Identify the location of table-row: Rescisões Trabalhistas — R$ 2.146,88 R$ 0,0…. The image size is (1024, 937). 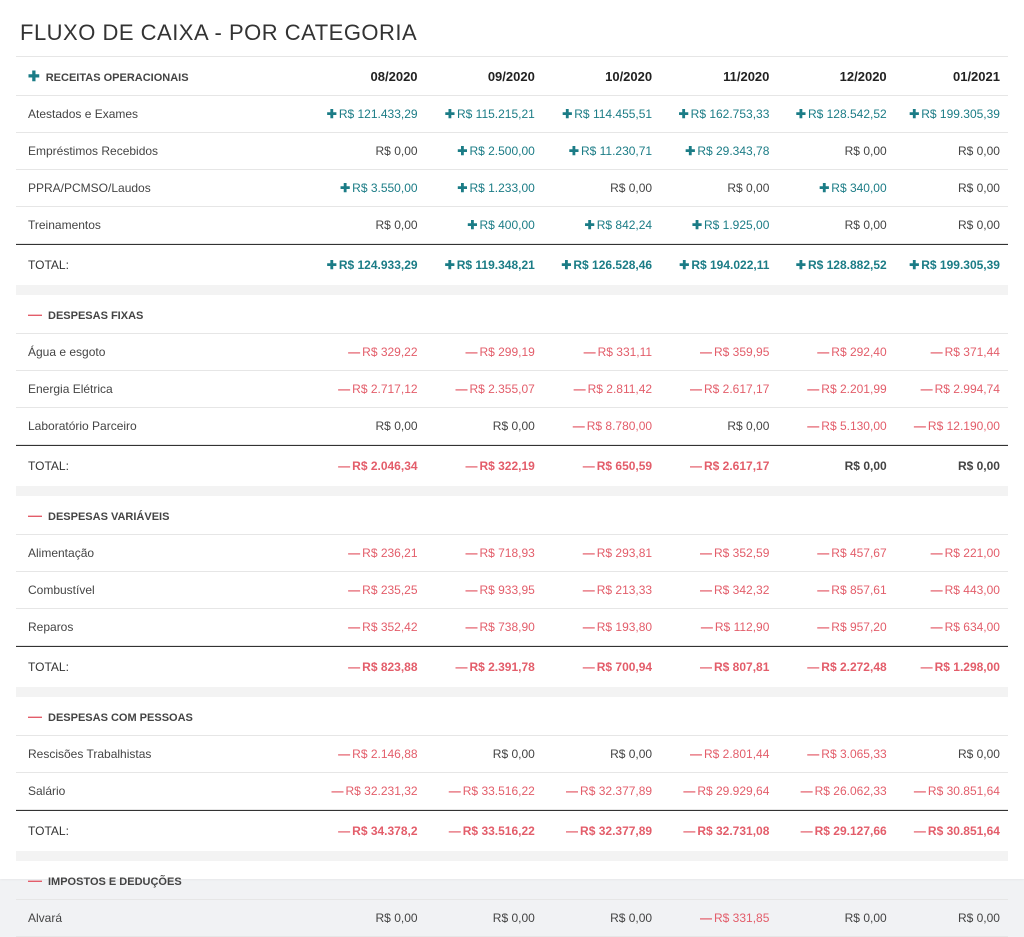
(512, 754).